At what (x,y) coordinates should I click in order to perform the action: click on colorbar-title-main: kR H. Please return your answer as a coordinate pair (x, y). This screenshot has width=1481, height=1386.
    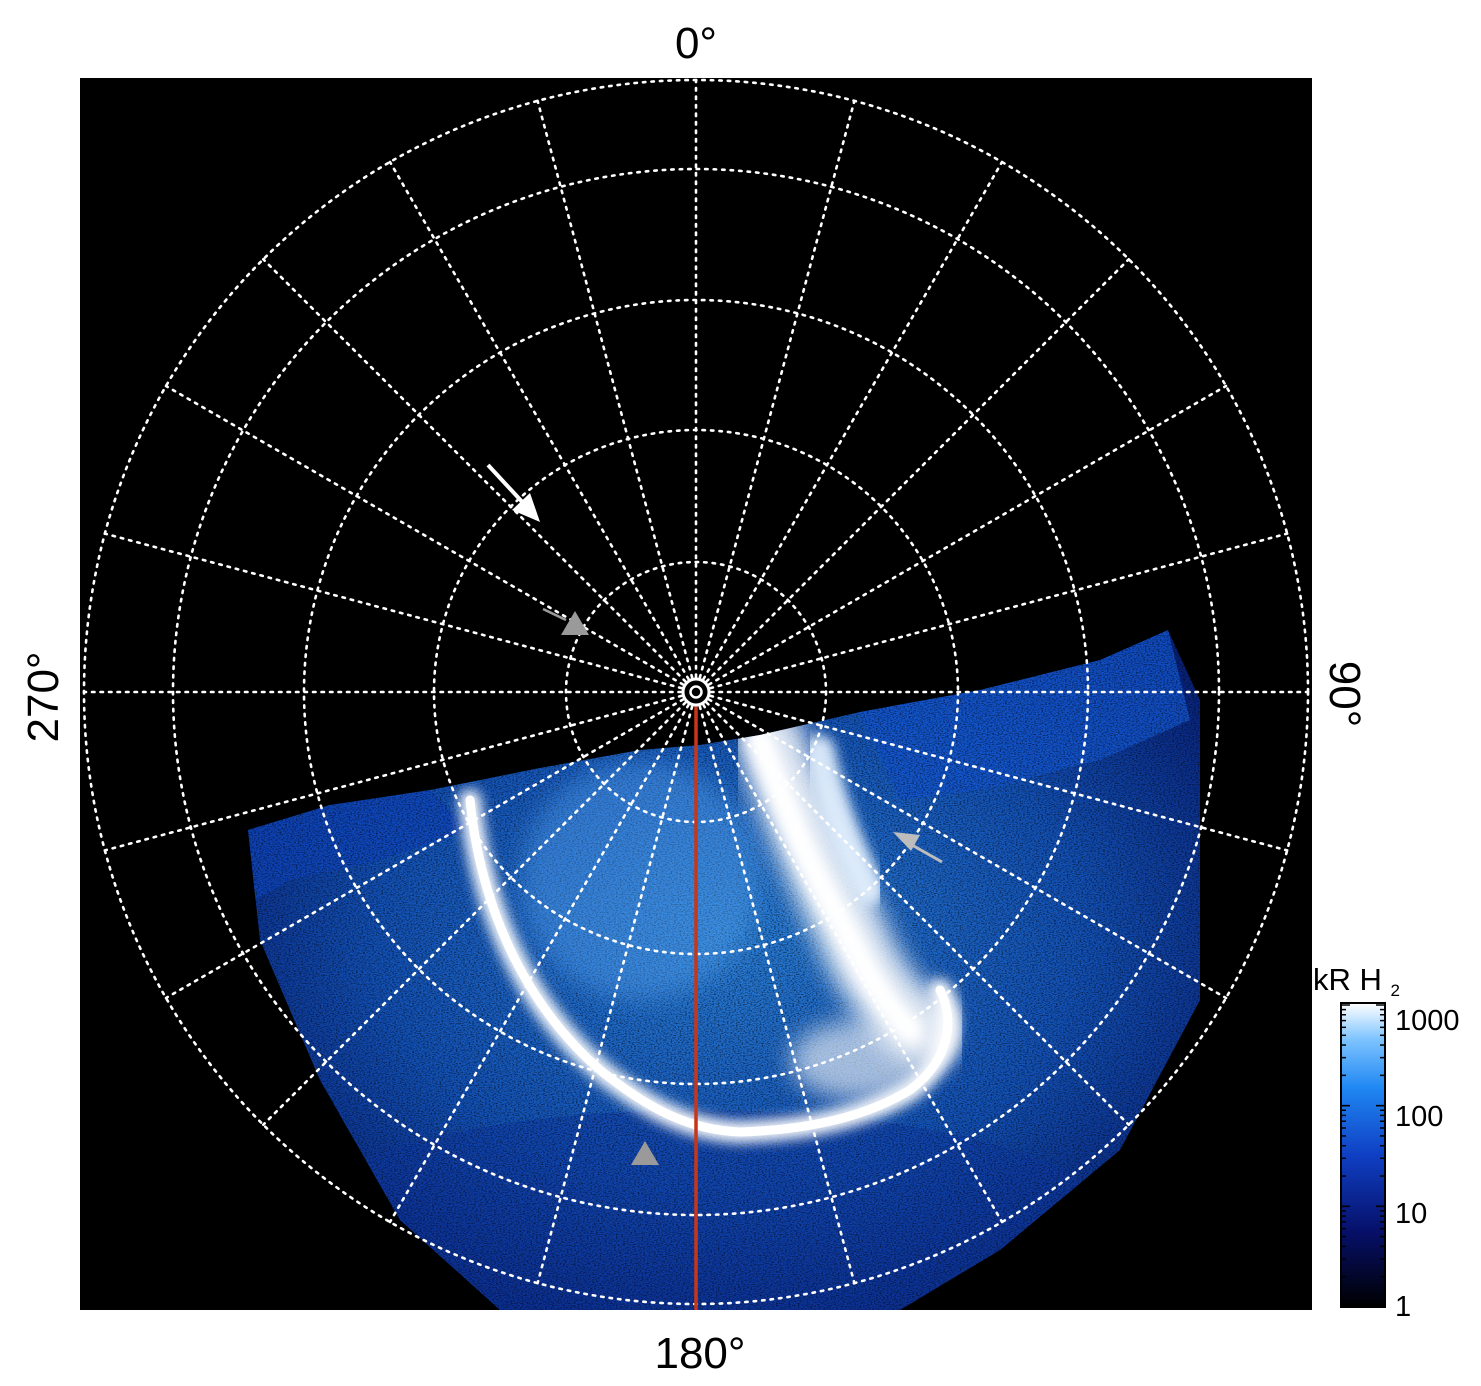
    Looking at the image, I should click on (1347, 979).